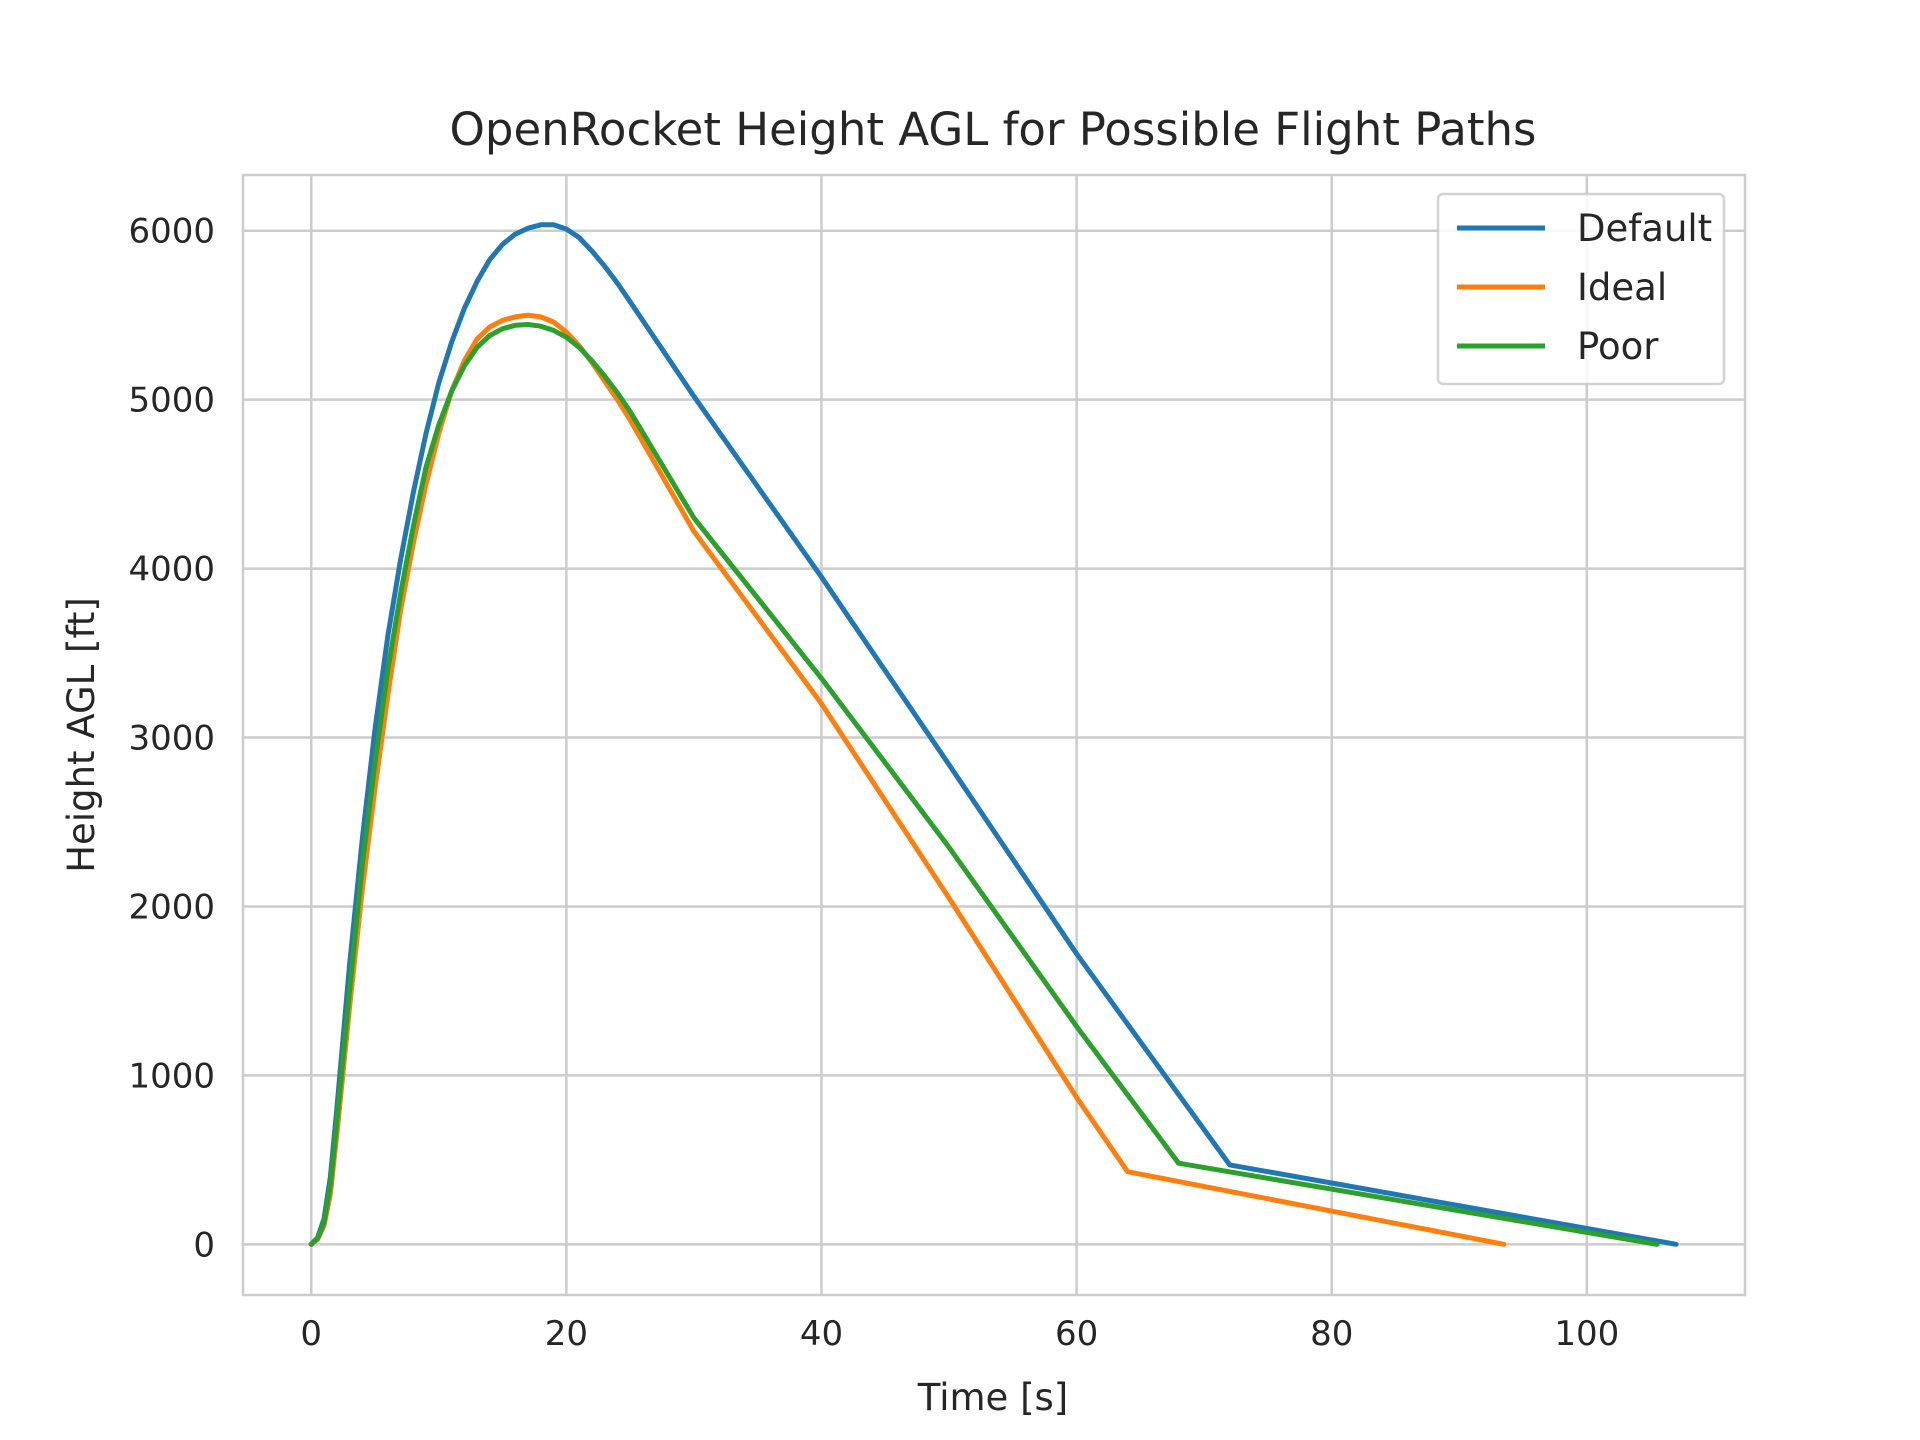 Image resolution: width=1920 pixels, height=1440 pixels. I want to click on x-tick-label: 20, so click(566, 1334).